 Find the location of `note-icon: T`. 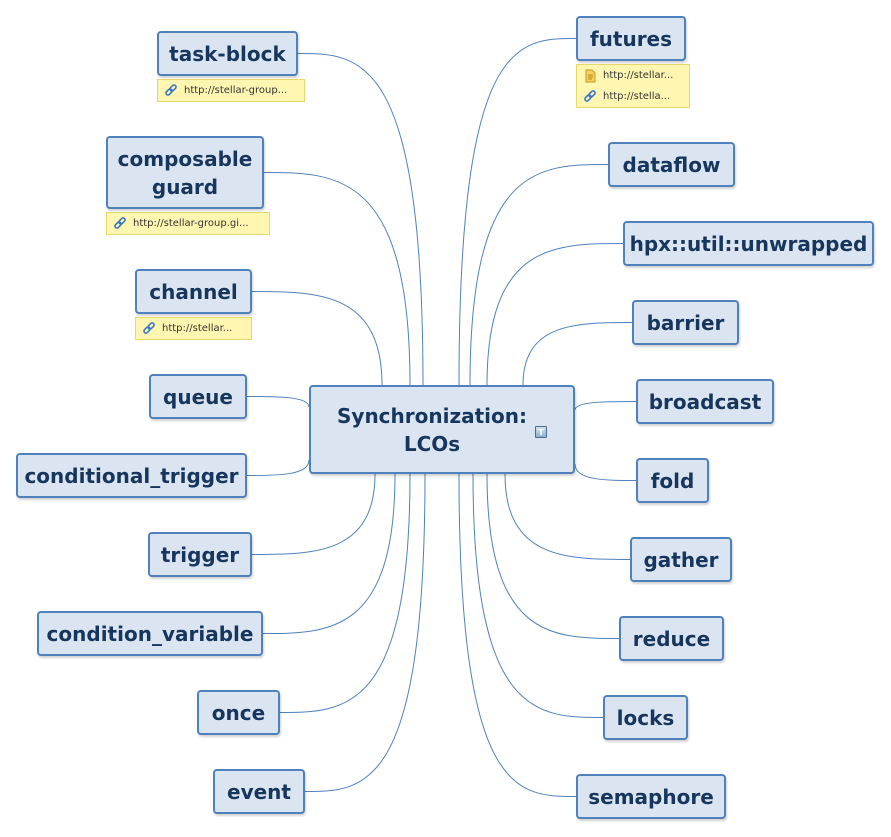

note-icon: T is located at coordinates (541, 431).